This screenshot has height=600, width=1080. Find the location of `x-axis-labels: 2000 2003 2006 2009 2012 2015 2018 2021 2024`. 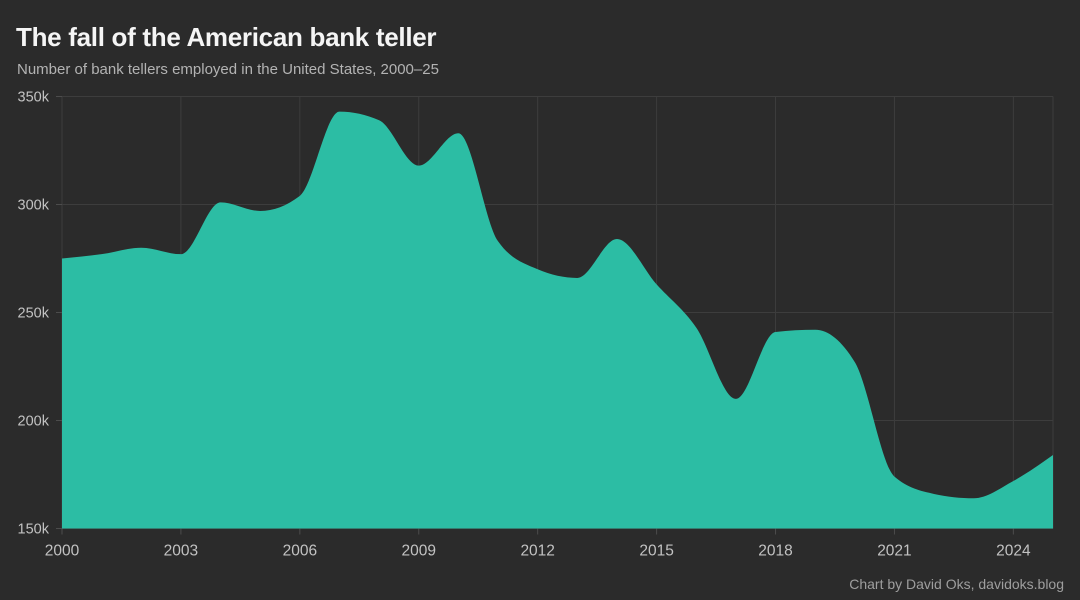

x-axis-labels: 2000 2003 2006 2009 2012 2015 2018 2021 2024 is located at coordinates (538, 551).